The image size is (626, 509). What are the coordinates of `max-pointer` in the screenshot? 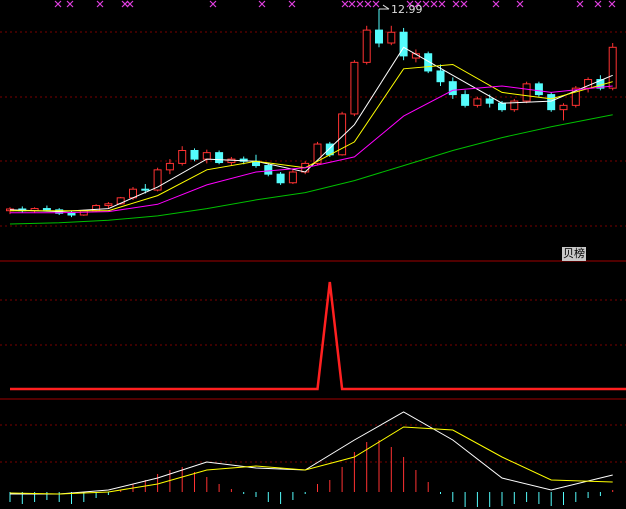 It's located at (384, 7).